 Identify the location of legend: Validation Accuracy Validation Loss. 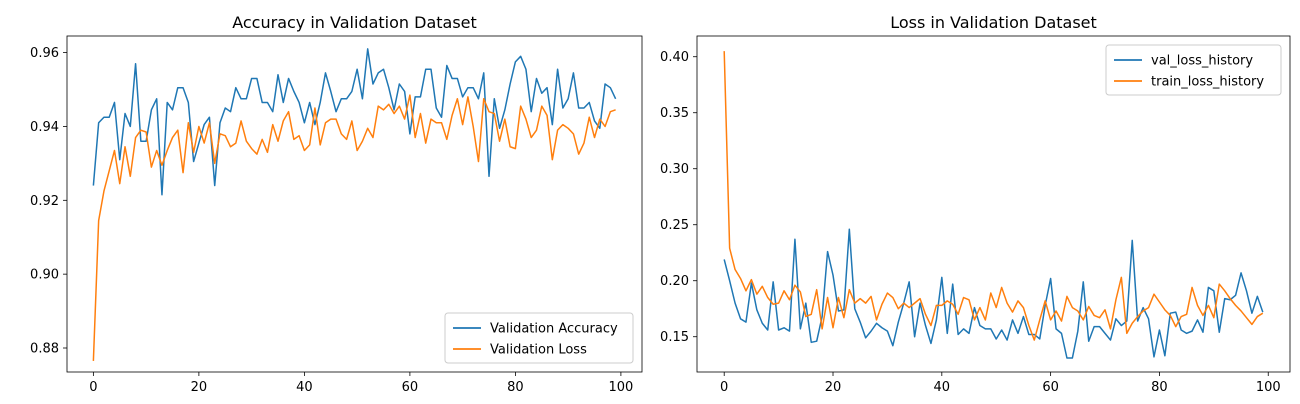
(539, 338).